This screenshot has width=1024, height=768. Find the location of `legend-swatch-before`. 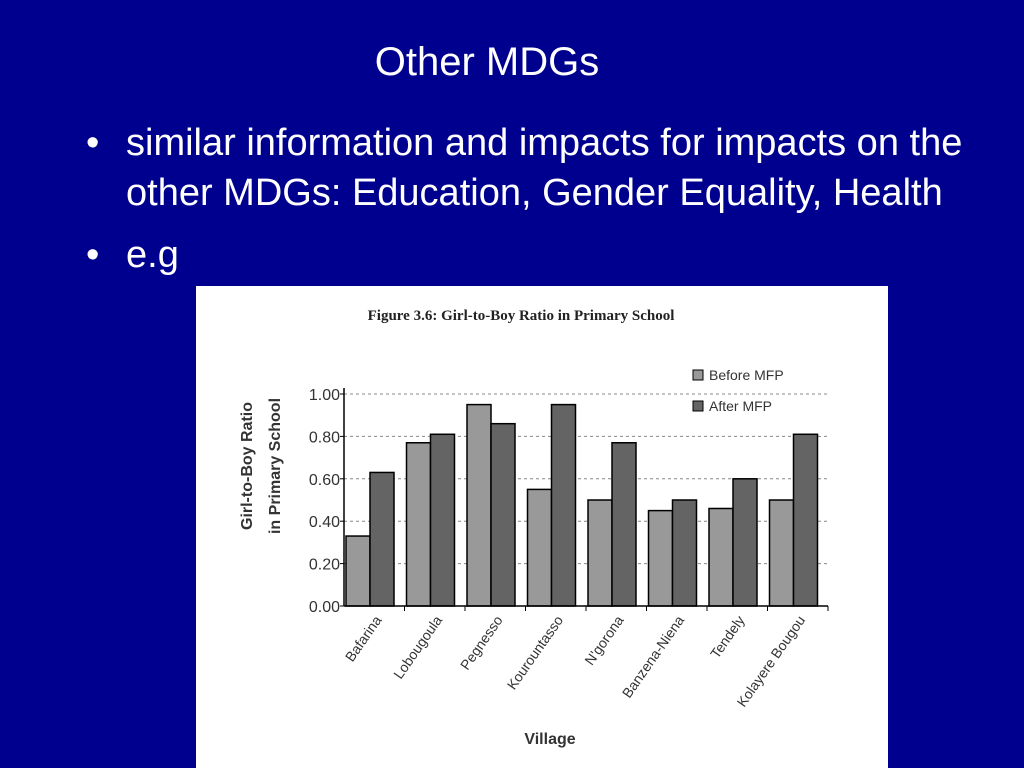

legend-swatch-before is located at coordinates (698, 375).